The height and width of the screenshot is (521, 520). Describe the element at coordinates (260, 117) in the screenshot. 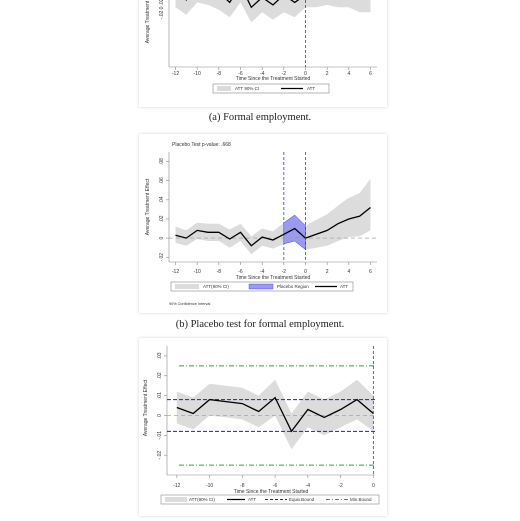

I see `caption-a: (a) Formal employment.` at that location.